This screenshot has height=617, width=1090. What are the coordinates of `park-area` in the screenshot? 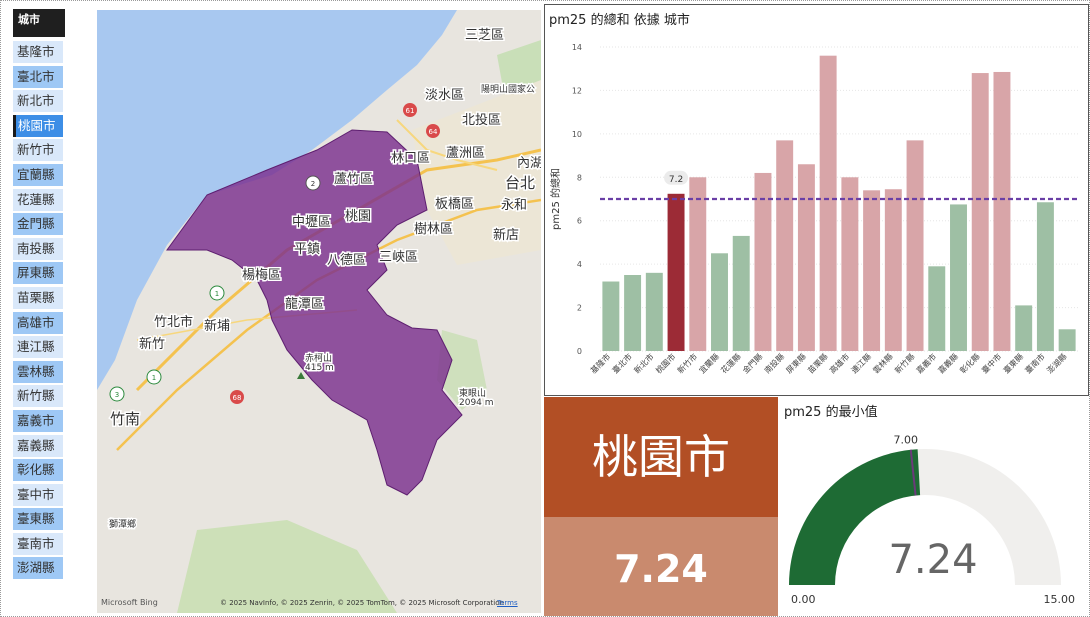 It's located at (462, 370).